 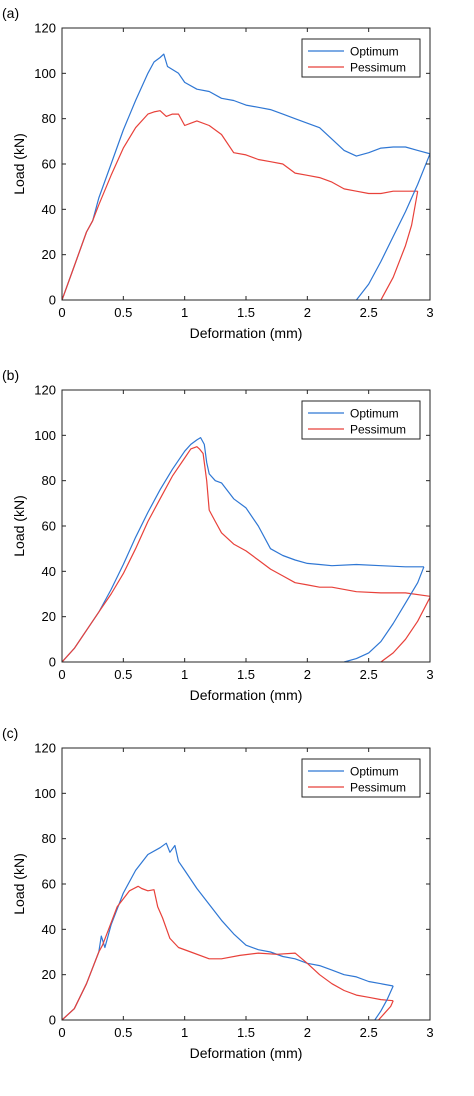 I want to click on panel-label: (a), so click(x=10, y=13).